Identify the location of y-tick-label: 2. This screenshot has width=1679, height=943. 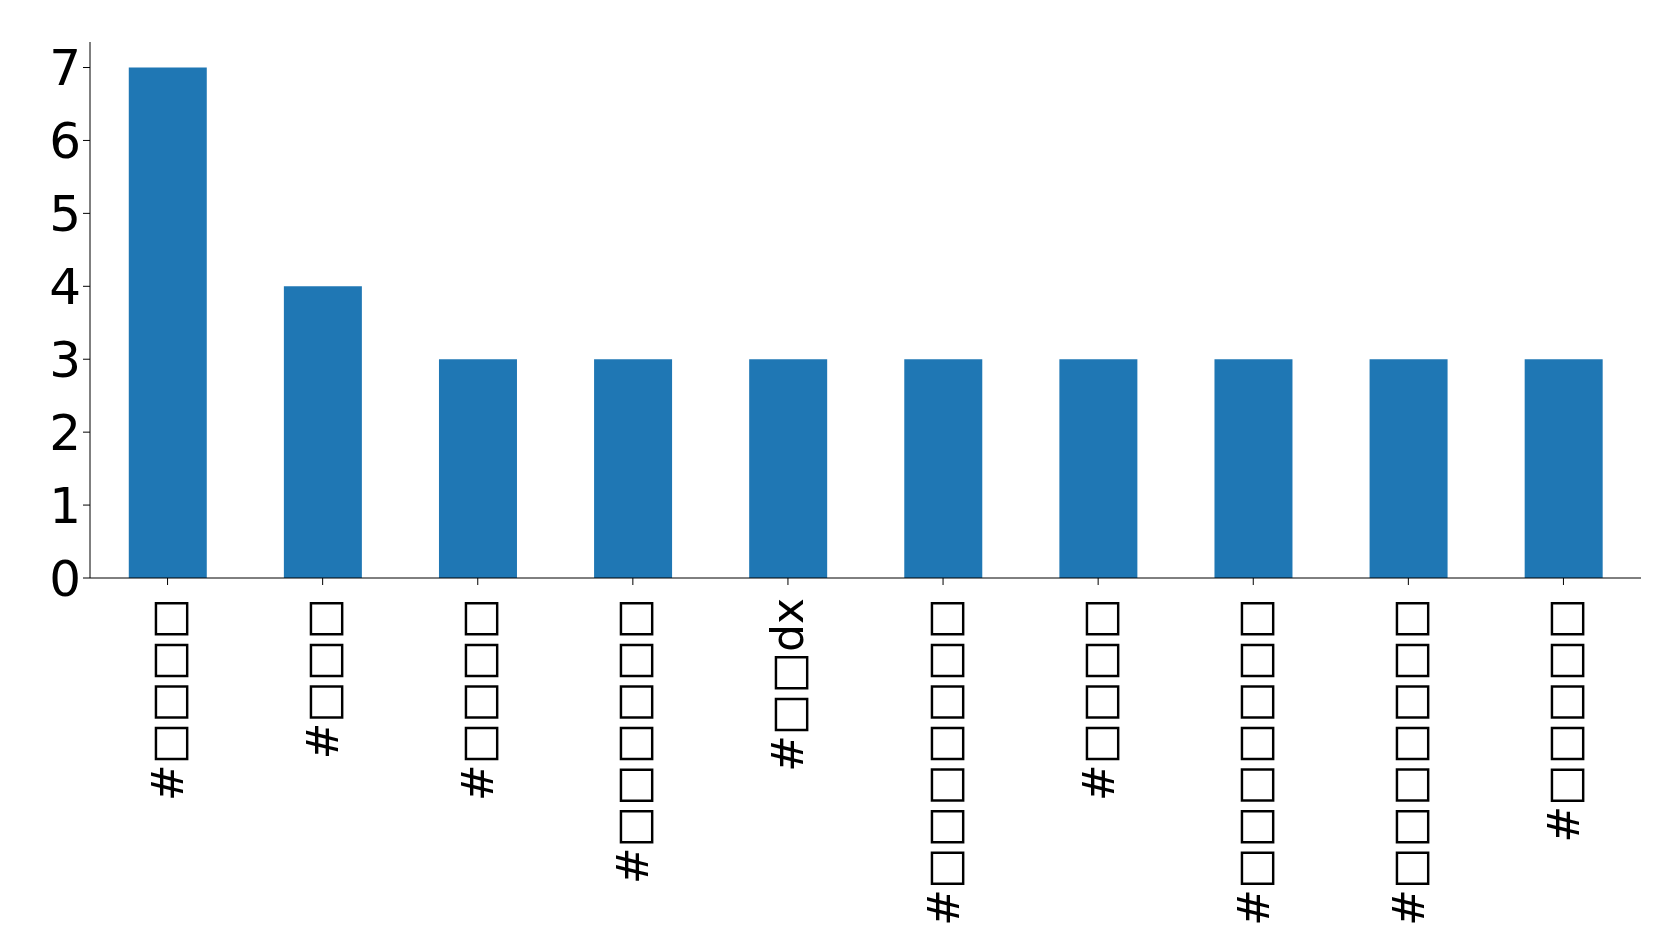
(65, 432).